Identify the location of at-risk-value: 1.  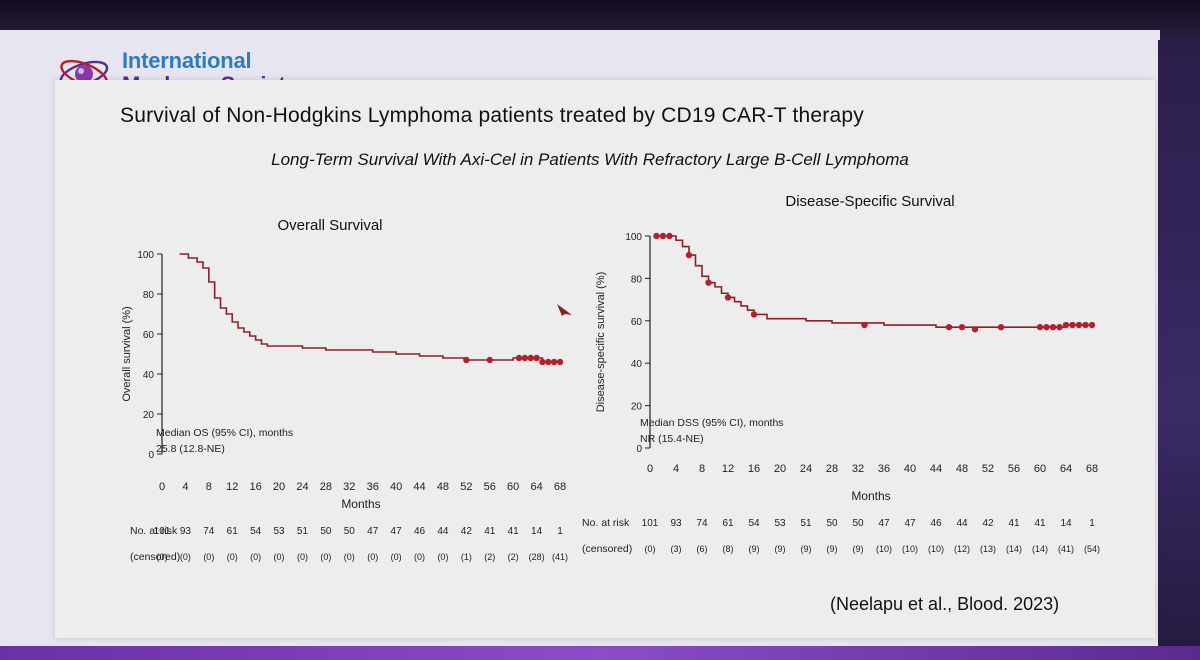
(1092, 523).